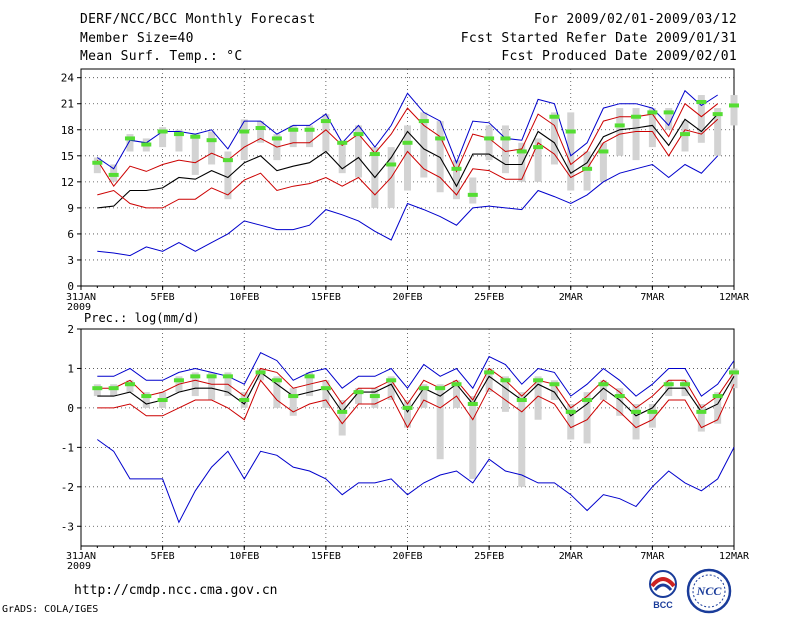 This screenshot has height=618, width=800. What do you see at coordinates (67, 526) in the screenshot?
I see `precipitation-ytick-label: -3` at bounding box center [67, 526].